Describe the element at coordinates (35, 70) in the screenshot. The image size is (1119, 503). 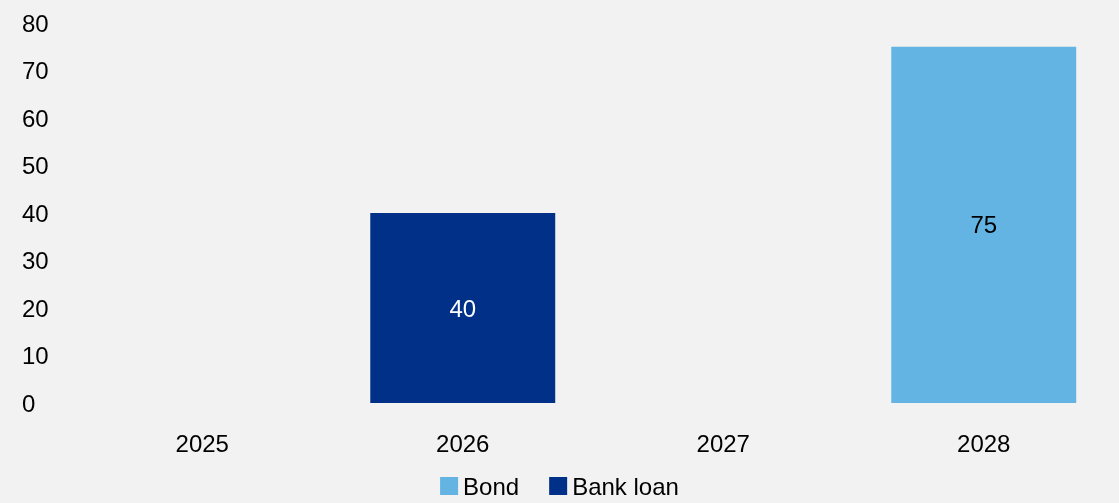
I see `y-tick-label: 70` at that location.